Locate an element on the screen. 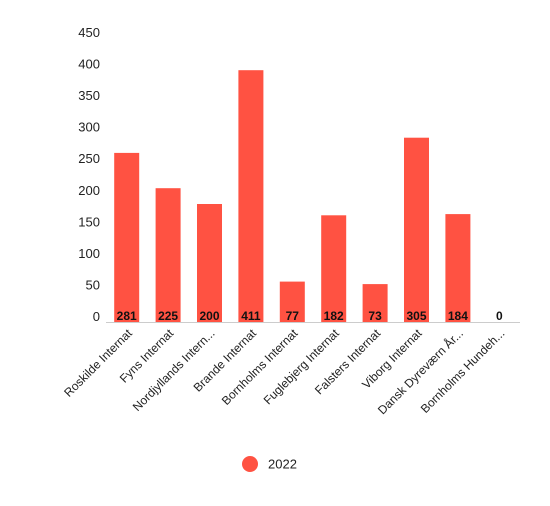 This screenshot has height=506, width=550. data-label-6: 182 is located at coordinates (334, 316).